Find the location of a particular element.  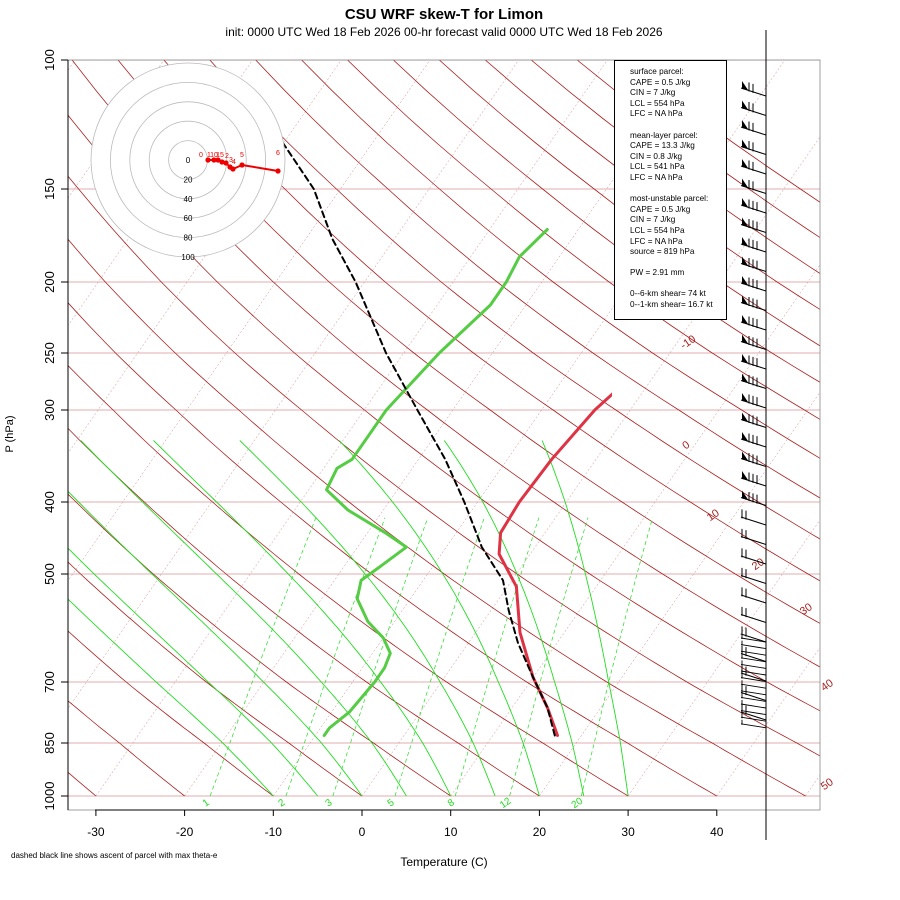

y-tick-label: 100 is located at coordinates (49, 60).